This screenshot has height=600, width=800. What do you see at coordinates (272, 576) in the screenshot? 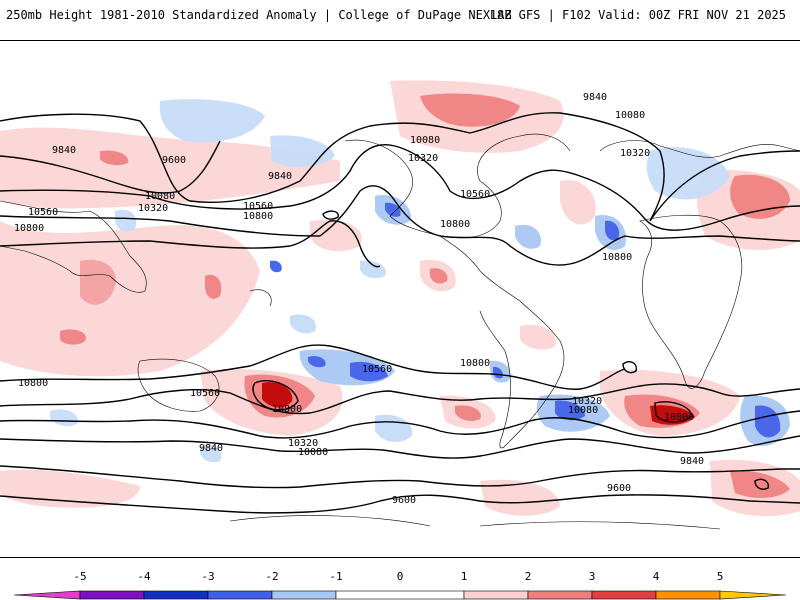
I see `colorbar-tick: -2` at bounding box center [272, 576].